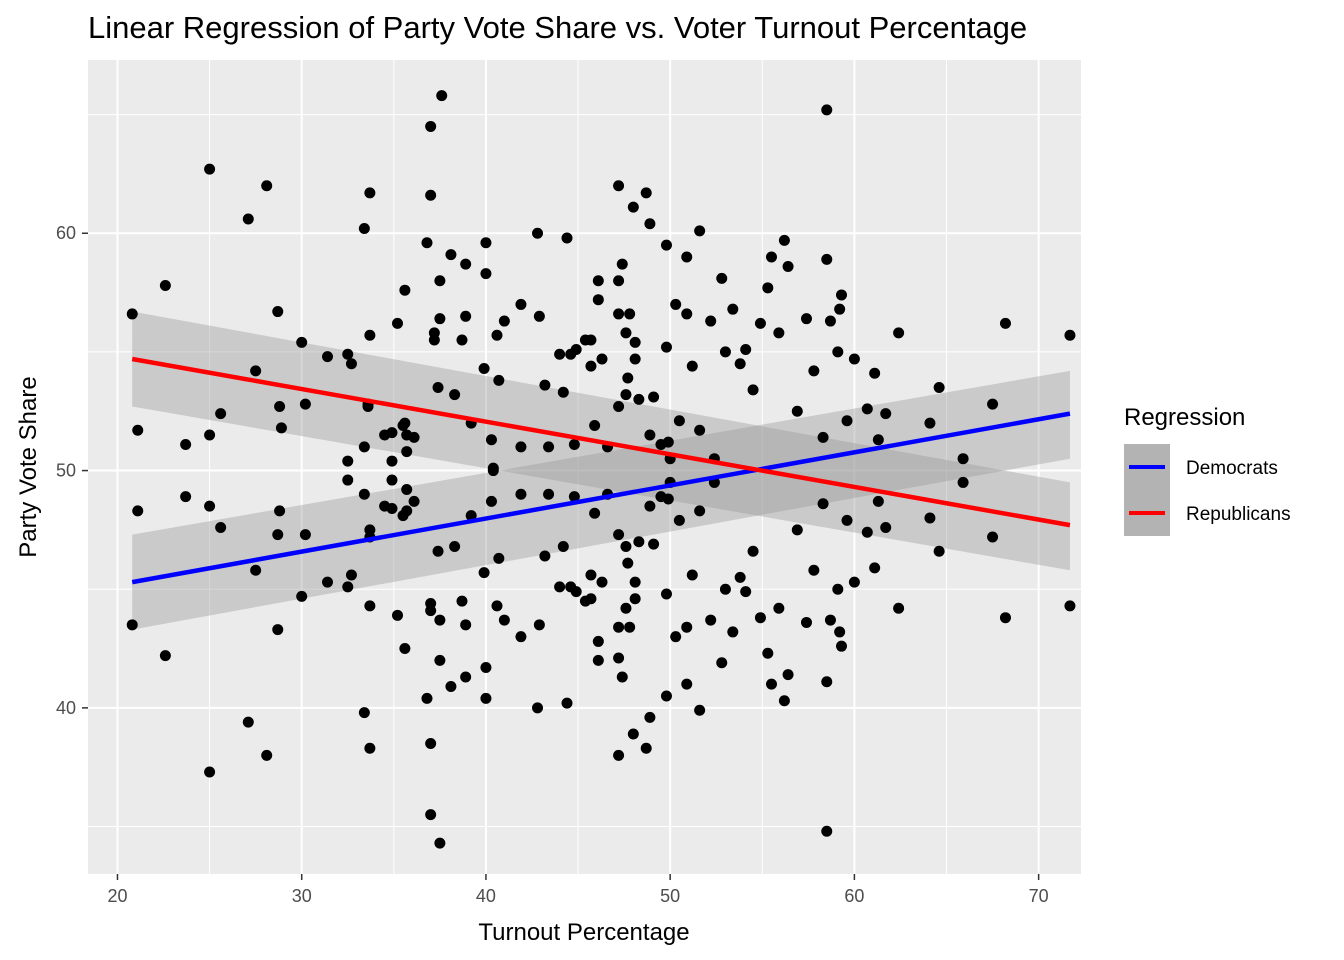 The width and height of the screenshot is (1344, 960). Describe the element at coordinates (66, 471) in the screenshot. I see `y-tick-label: 50` at that location.